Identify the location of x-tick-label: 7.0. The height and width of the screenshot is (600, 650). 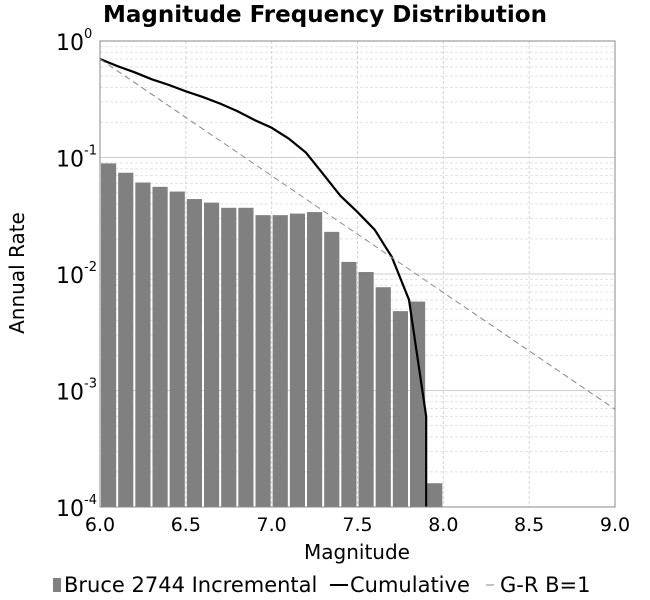
(272, 525).